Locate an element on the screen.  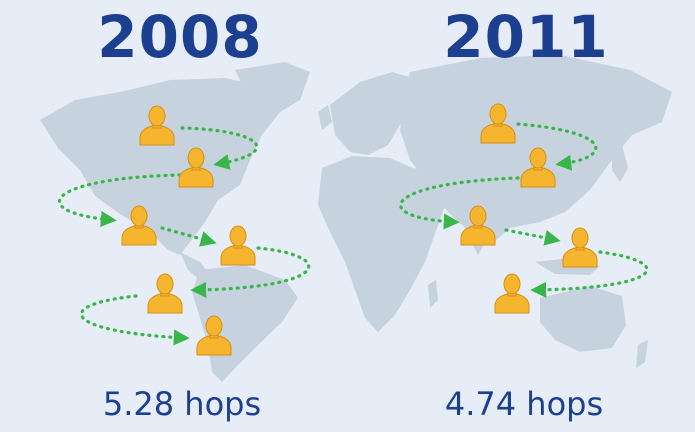
north-america-landmass is located at coordinates (160, 166).